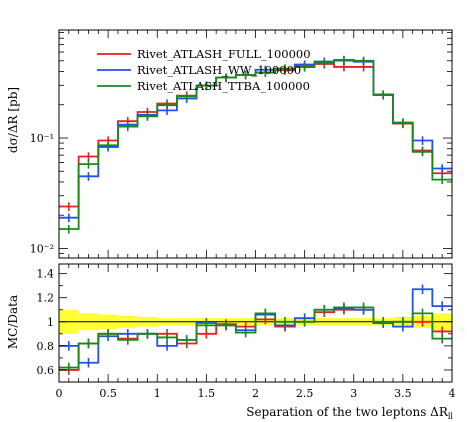  I want to click on x-axis-label: Separation of the two leptons ΔRll, so click(349, 413).